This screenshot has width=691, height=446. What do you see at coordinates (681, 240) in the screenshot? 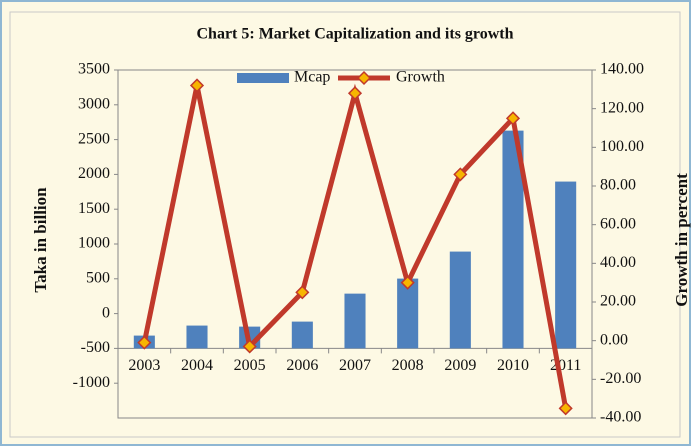
I see `y2-axis-label: Growth in percent` at bounding box center [681, 240].